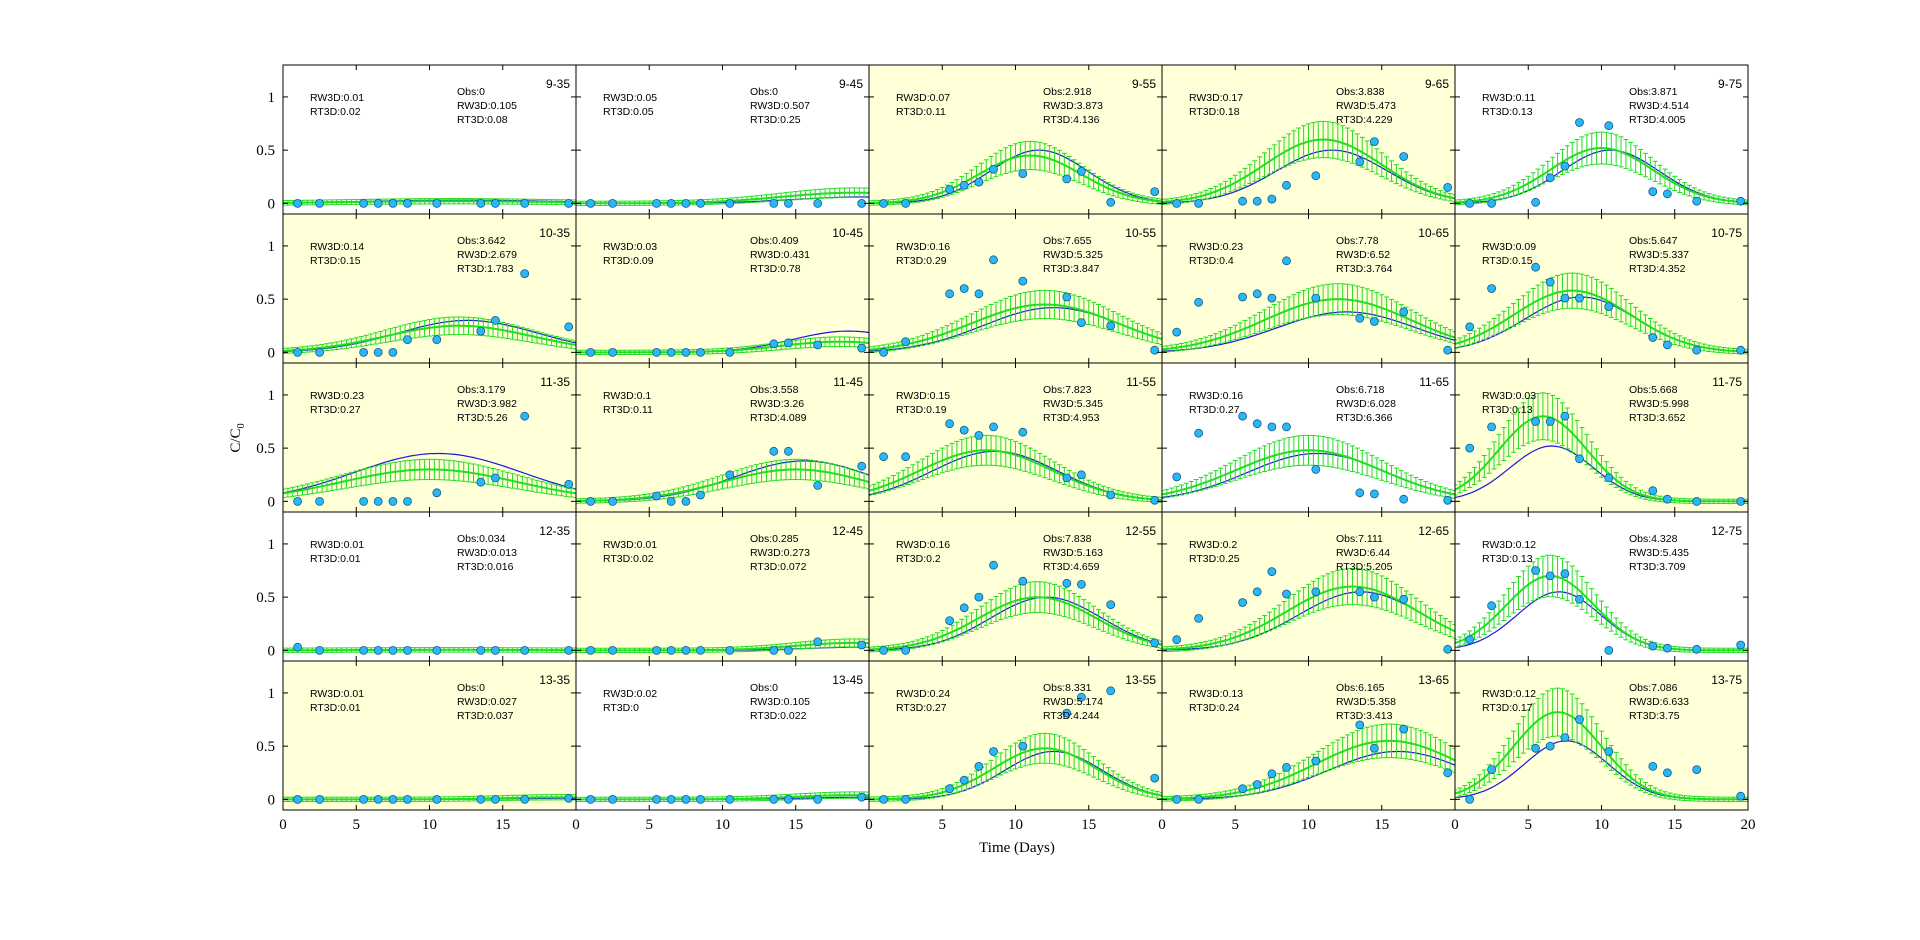 This screenshot has height=940, width=1920. I want to click on stat-rw3d-rmse: RW3D:0.01, so click(337, 694).